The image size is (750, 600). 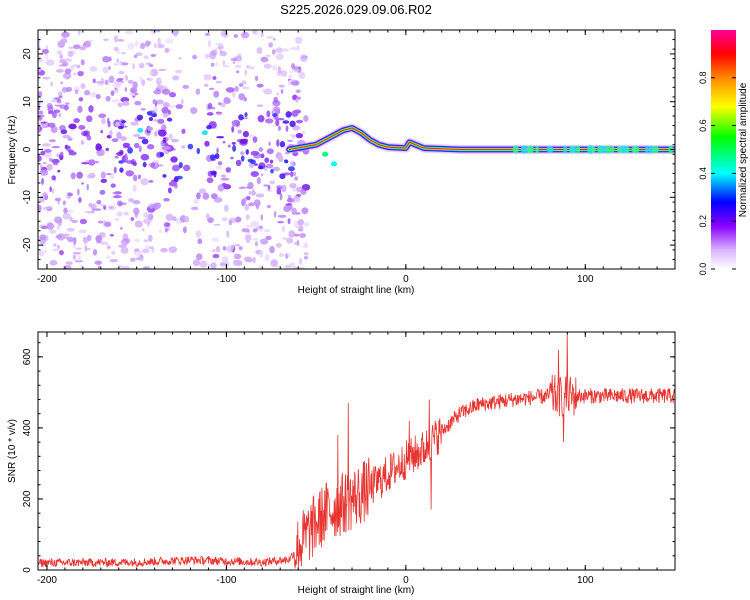 What do you see at coordinates (703, 173) in the screenshot?
I see `colorbar-tick-label: 0.4` at bounding box center [703, 173].